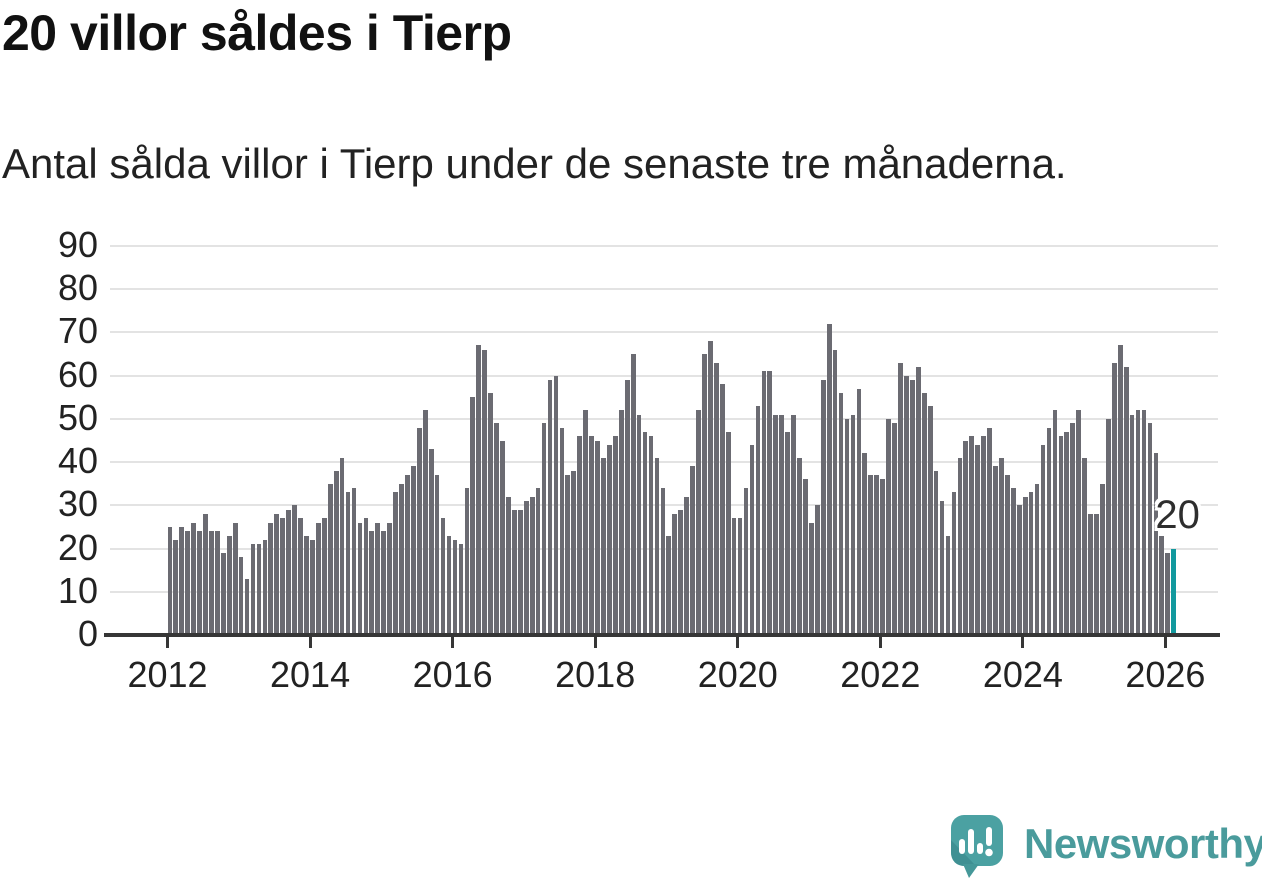 The height and width of the screenshot is (879, 1262). Describe the element at coordinates (77, 288) in the screenshot. I see `y-axis-tick-label: 80` at that location.